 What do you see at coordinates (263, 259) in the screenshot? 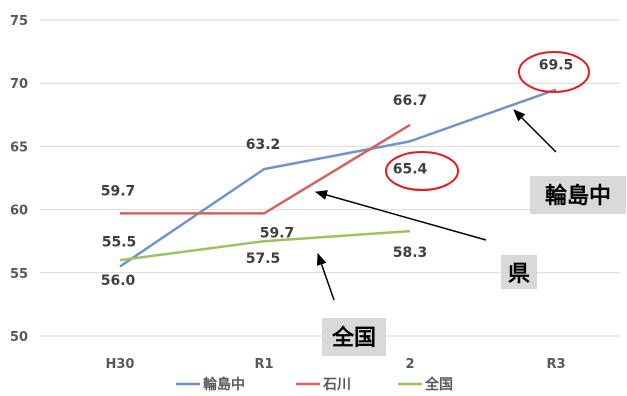
I see `data-label: 57.5` at bounding box center [263, 259].